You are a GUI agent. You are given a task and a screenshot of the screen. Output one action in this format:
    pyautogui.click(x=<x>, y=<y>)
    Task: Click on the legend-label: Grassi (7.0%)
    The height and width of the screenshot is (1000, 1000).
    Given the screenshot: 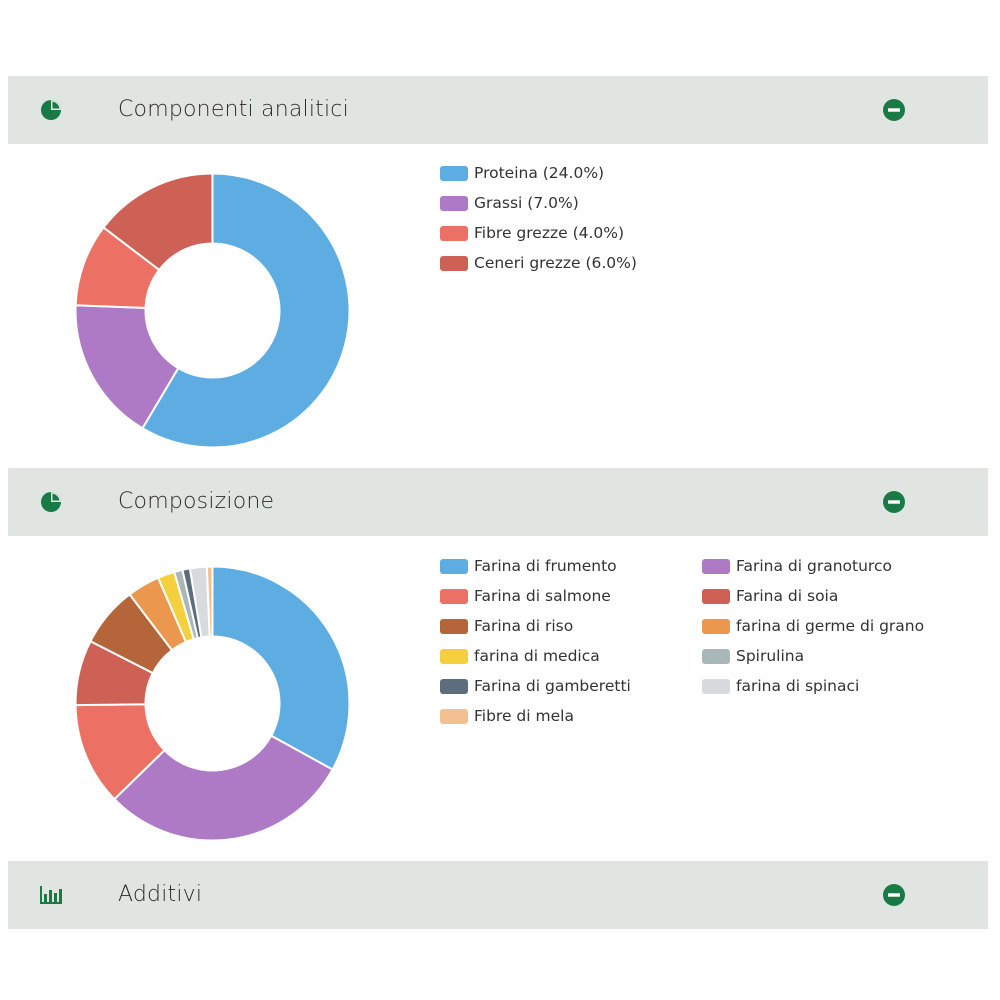 What is the action you would take?
    pyautogui.click(x=526, y=203)
    